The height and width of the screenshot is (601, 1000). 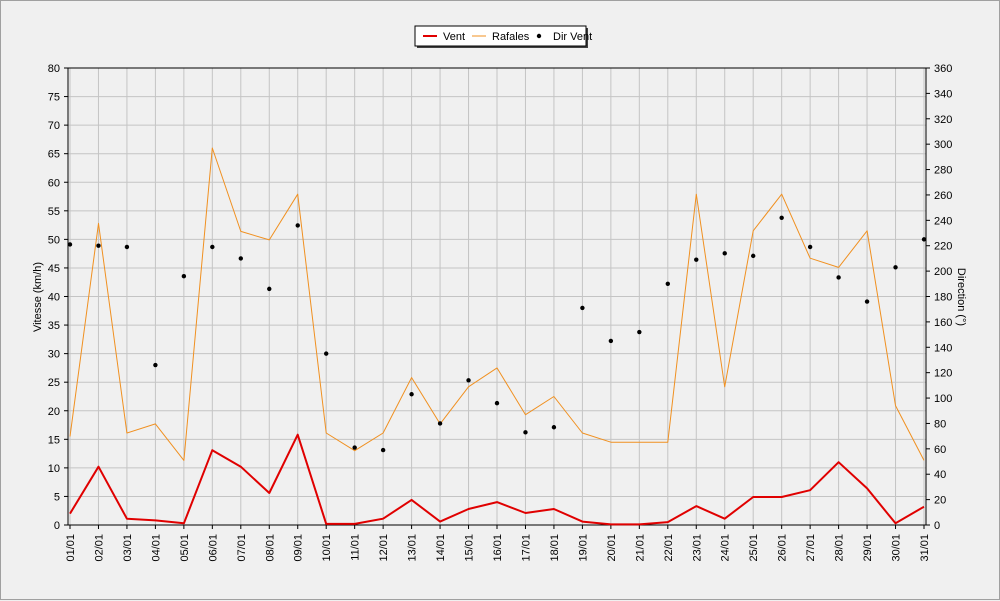 I want to click on x-tick-label: 17/01, so click(x=526, y=548).